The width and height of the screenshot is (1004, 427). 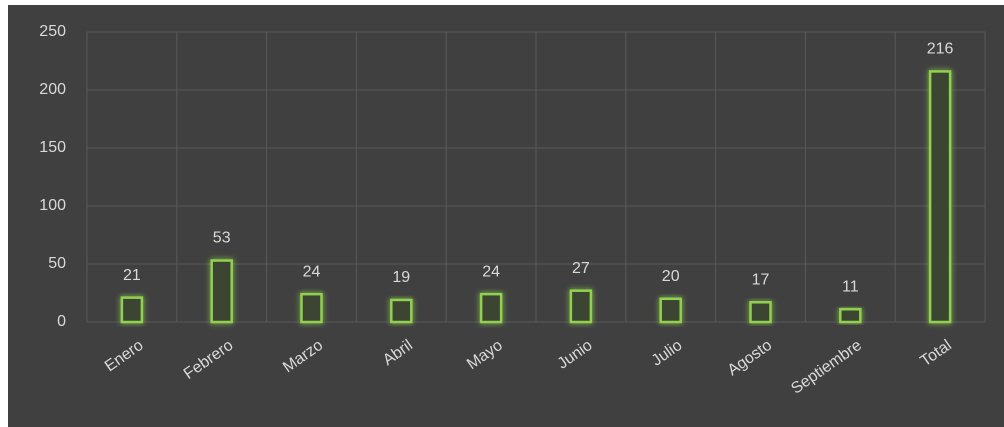 I want to click on data-label: 21, so click(x=132, y=275).